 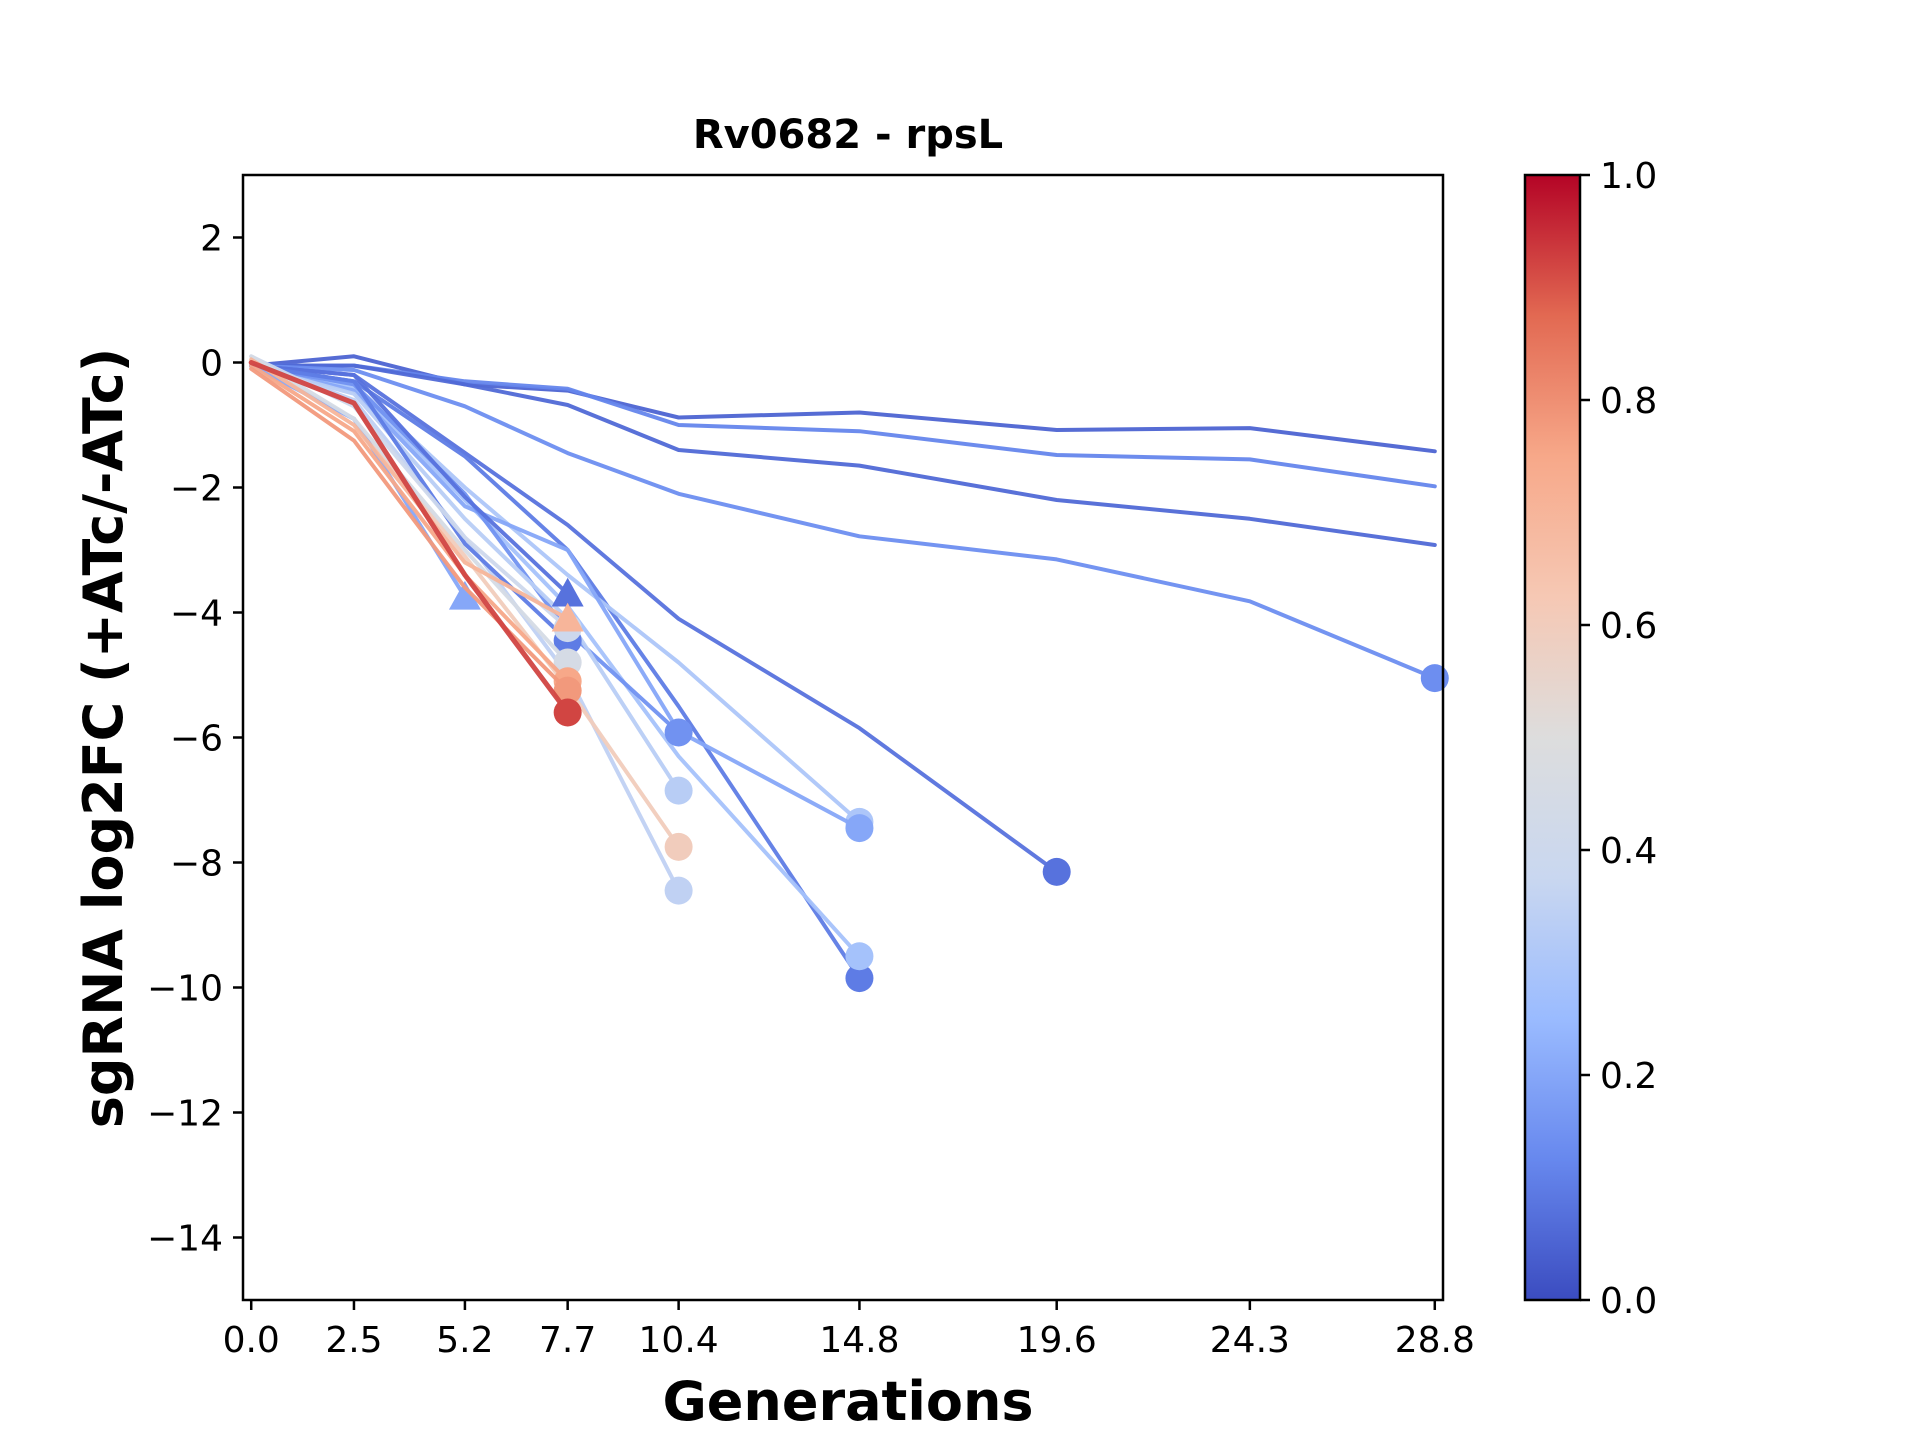 What do you see at coordinates (464, 1340) in the screenshot?
I see `x-tick-label-2: 5.2` at bounding box center [464, 1340].